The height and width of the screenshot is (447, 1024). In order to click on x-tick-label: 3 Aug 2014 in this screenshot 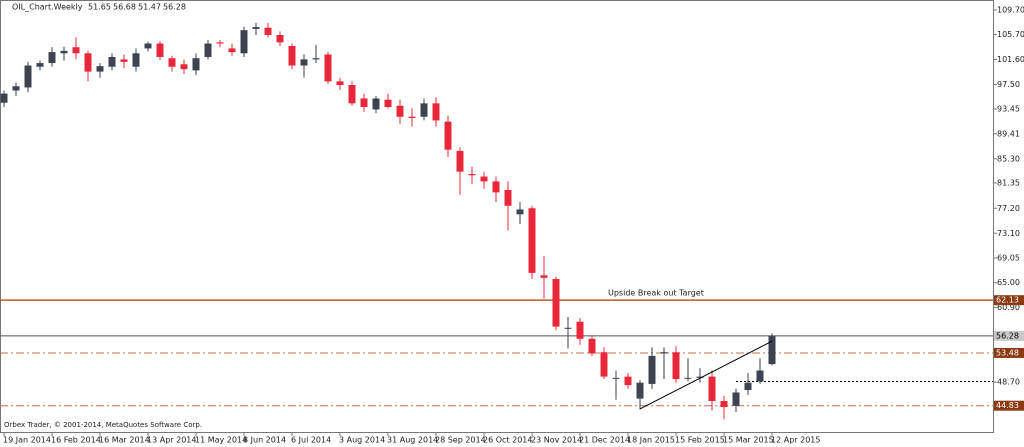, I will do `click(362, 440)`.